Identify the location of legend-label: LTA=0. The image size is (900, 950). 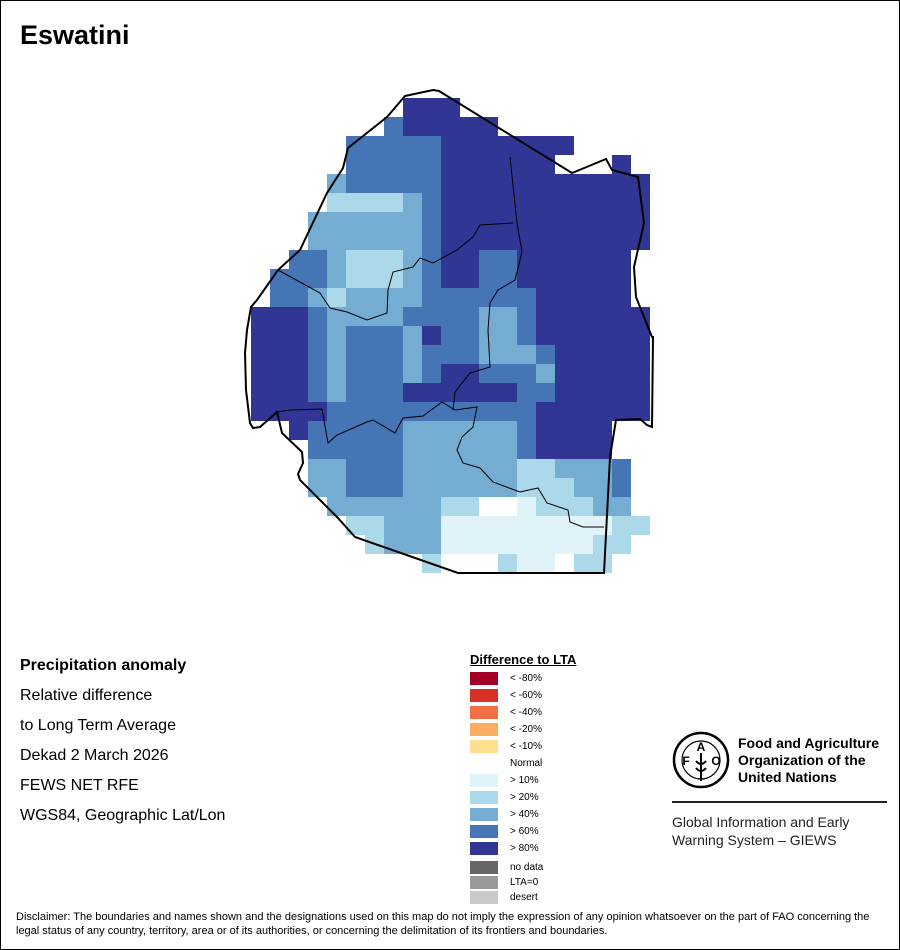
(524, 882).